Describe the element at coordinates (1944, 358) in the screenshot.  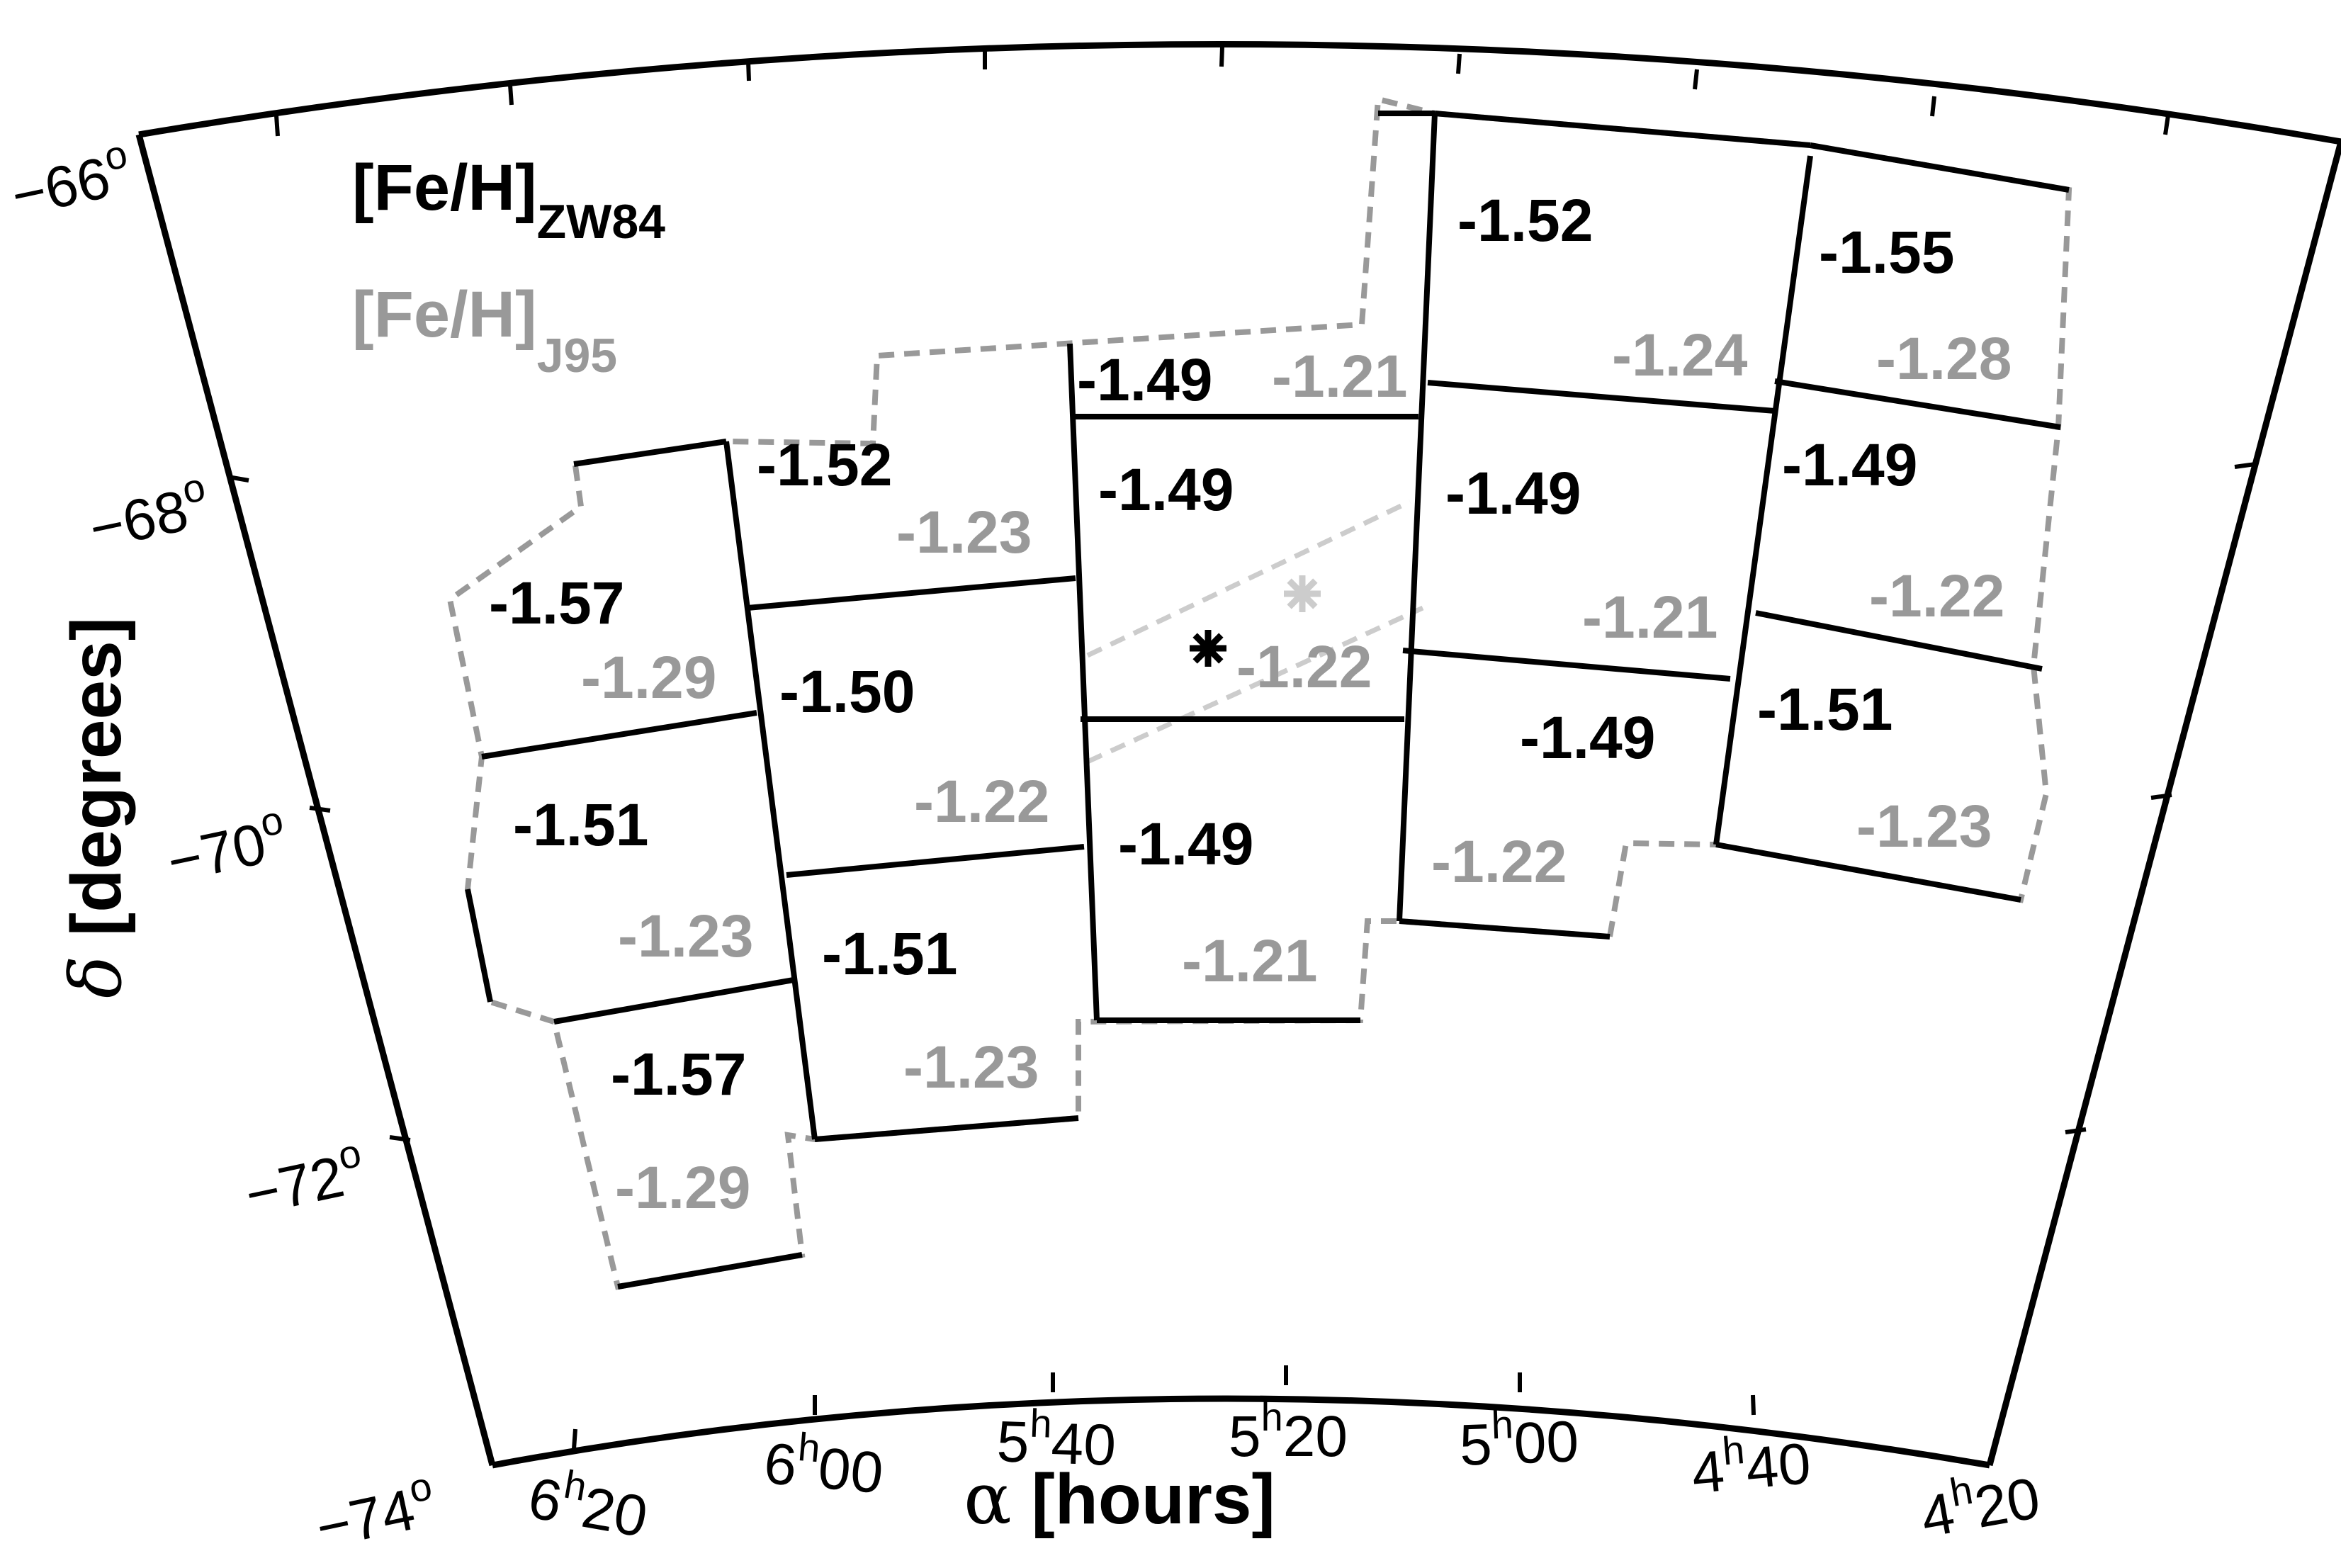
I see `field-value-j95: -1.28` at that location.